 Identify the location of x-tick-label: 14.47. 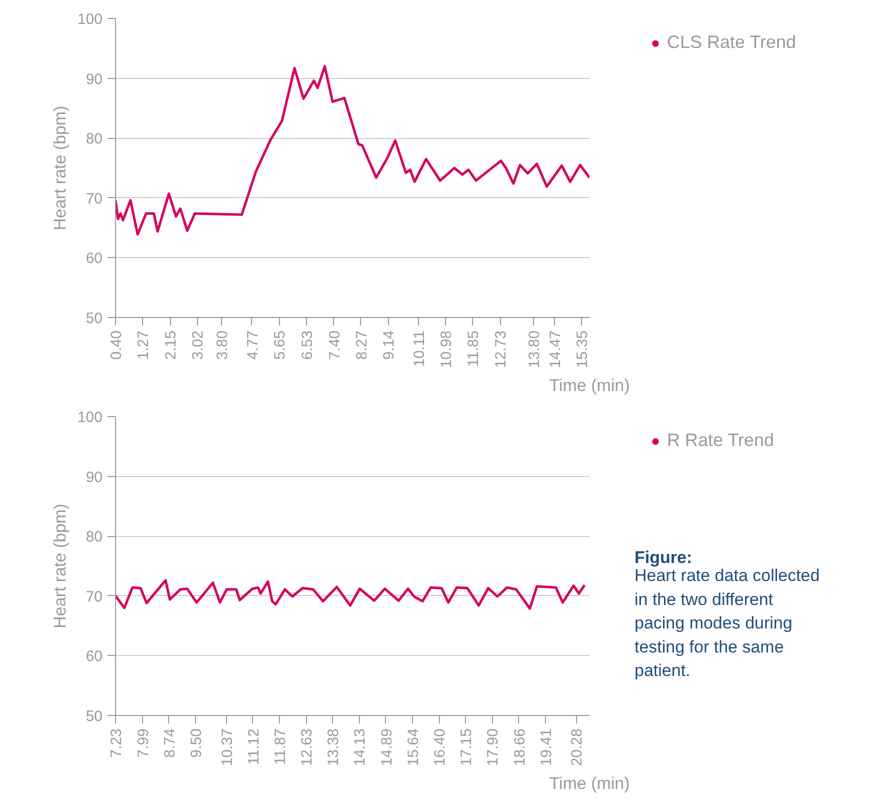
(555, 349).